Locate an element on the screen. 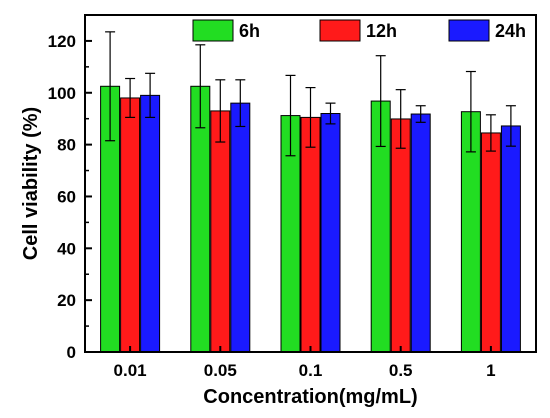 The height and width of the screenshot is (418, 550). x-tick-label: 0.1 is located at coordinates (311, 370).